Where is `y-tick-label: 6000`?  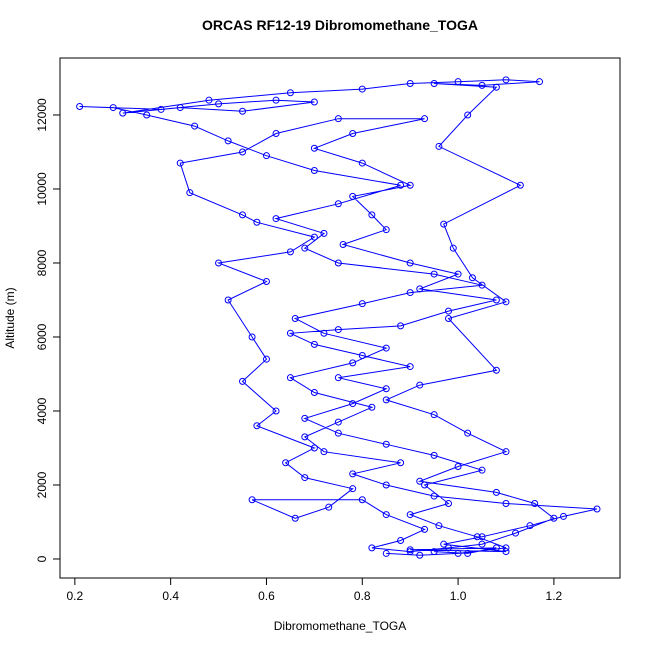
y-tick-label: 6000 is located at coordinates (42, 336).